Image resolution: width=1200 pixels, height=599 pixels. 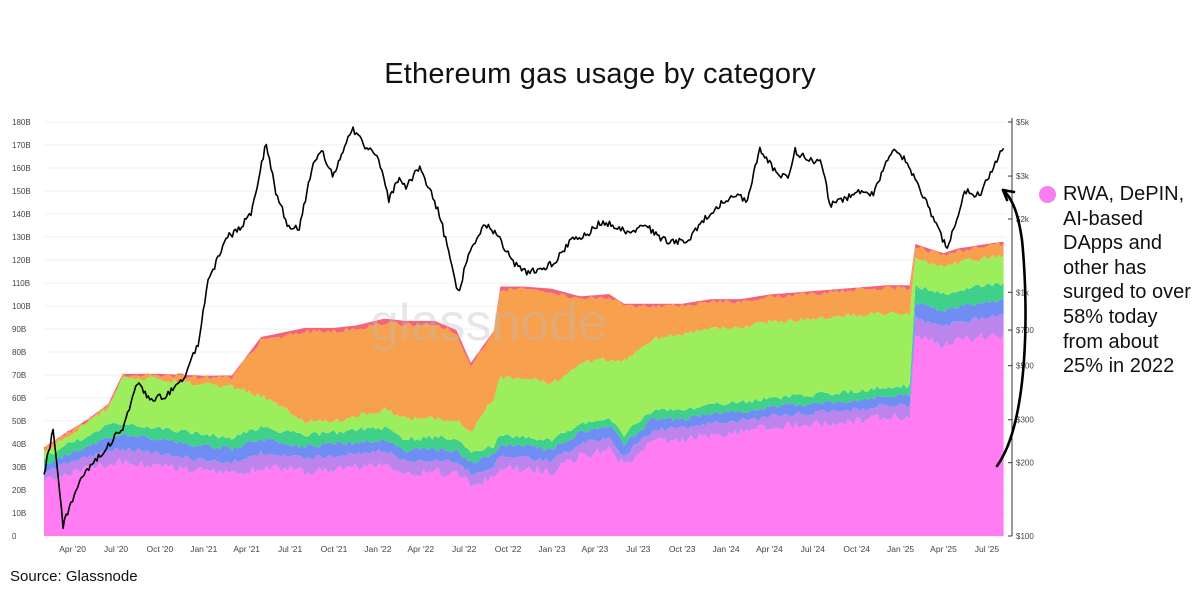 I want to click on left-tick-label: 70B, so click(x=19, y=375).